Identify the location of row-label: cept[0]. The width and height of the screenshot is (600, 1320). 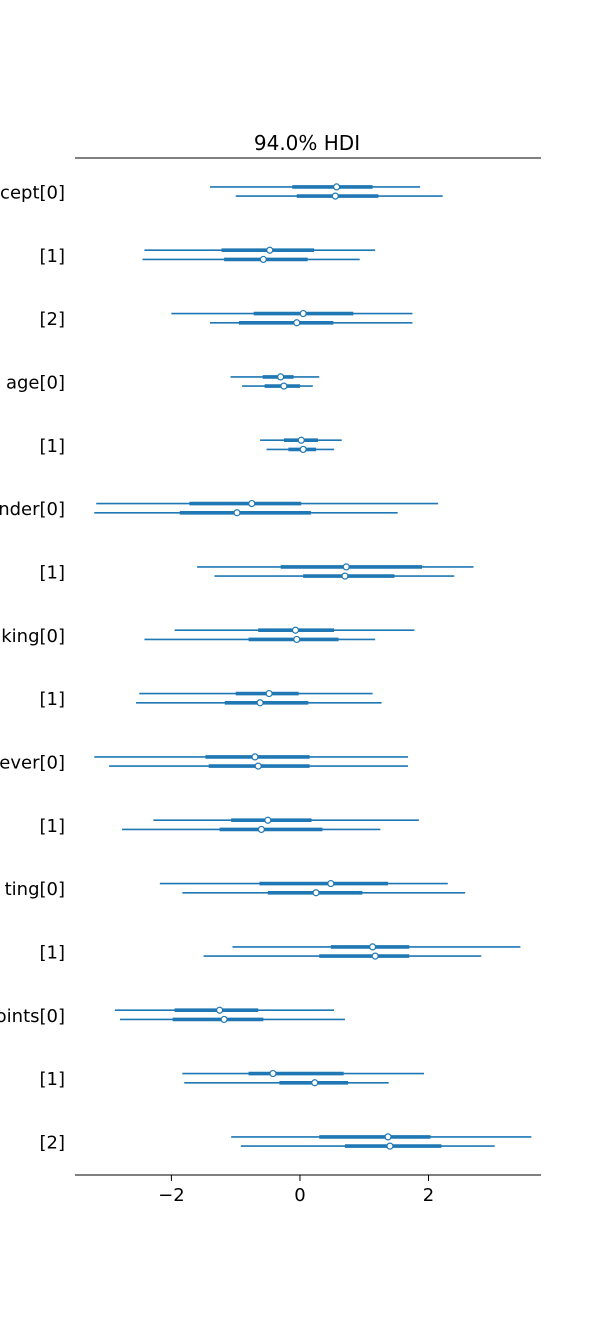
(32, 193).